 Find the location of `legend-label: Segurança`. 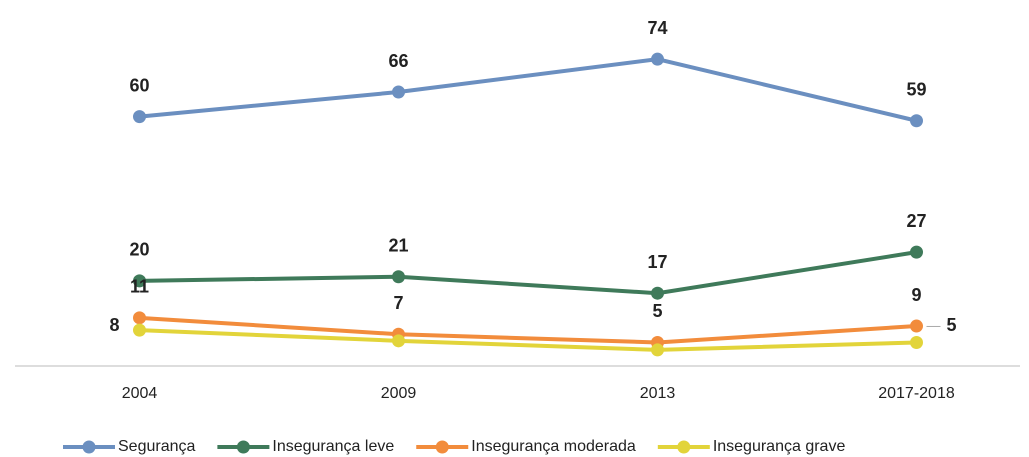

legend-label: Segurança is located at coordinates (156, 446).